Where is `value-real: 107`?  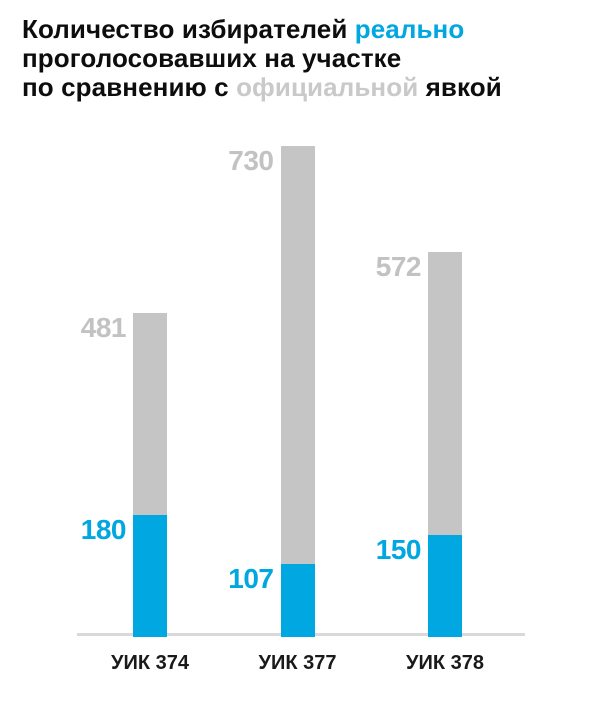 value-real: 107 is located at coordinates (251, 578).